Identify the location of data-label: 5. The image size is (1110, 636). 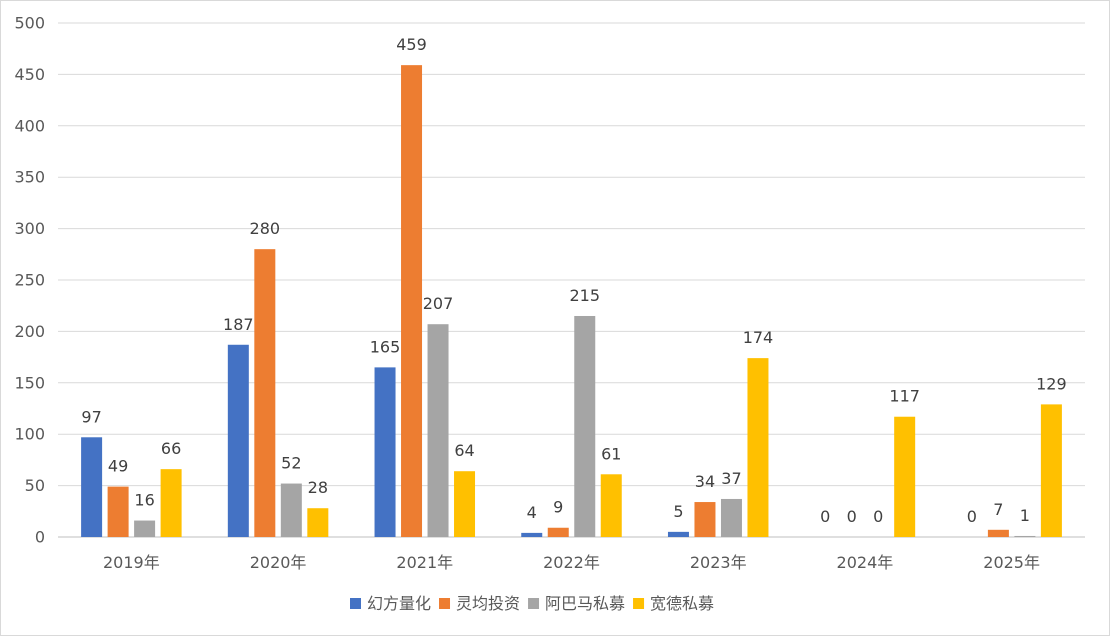
(678, 511).